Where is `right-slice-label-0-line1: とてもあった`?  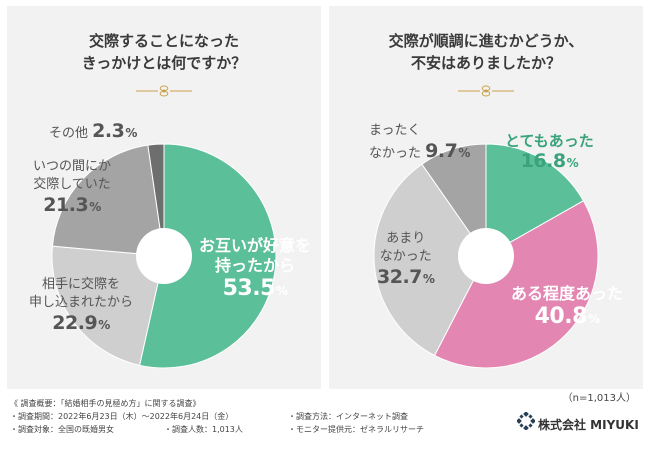
right-slice-label-0-line1: とてもあった is located at coordinates (549, 141).